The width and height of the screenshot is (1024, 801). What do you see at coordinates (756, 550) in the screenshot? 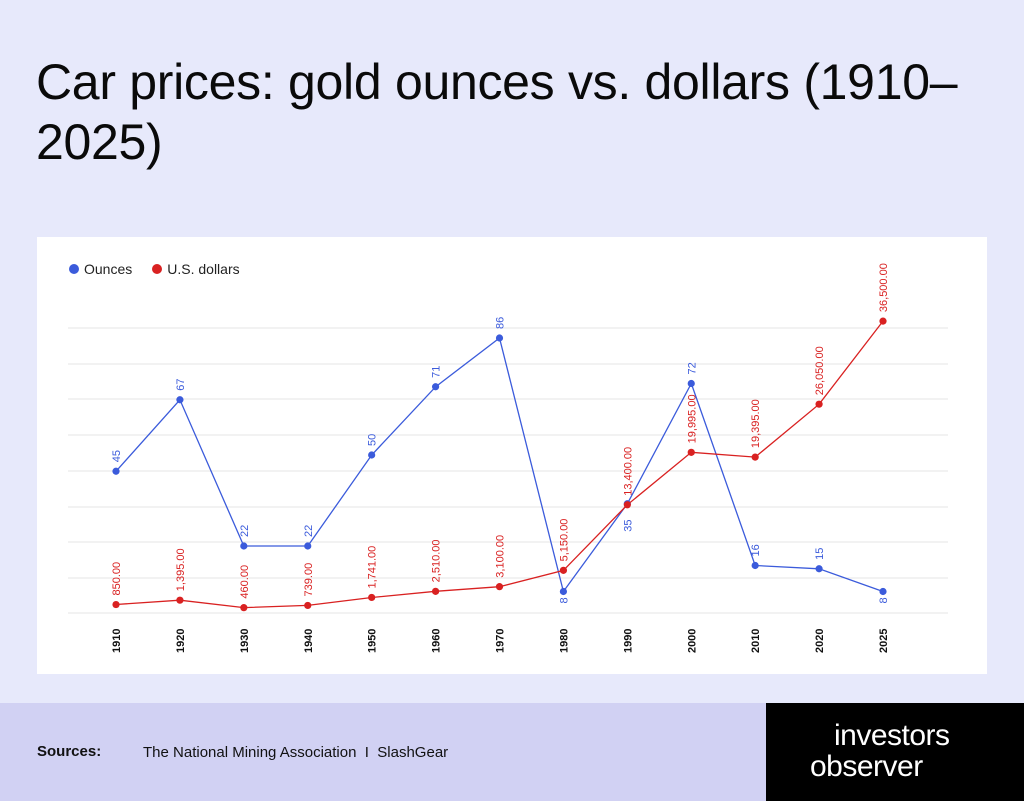
I see `data-label-ounces: 16` at bounding box center [756, 550].